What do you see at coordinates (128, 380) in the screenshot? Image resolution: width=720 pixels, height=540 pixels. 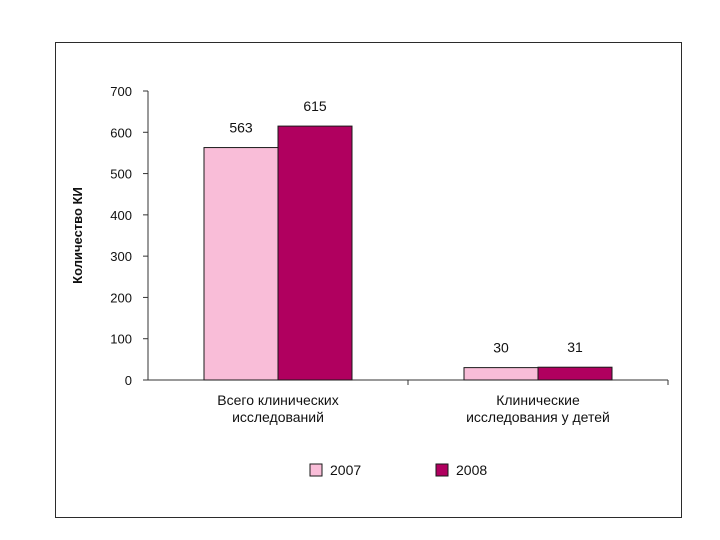 I see `y-tick-label: 0` at bounding box center [128, 380].